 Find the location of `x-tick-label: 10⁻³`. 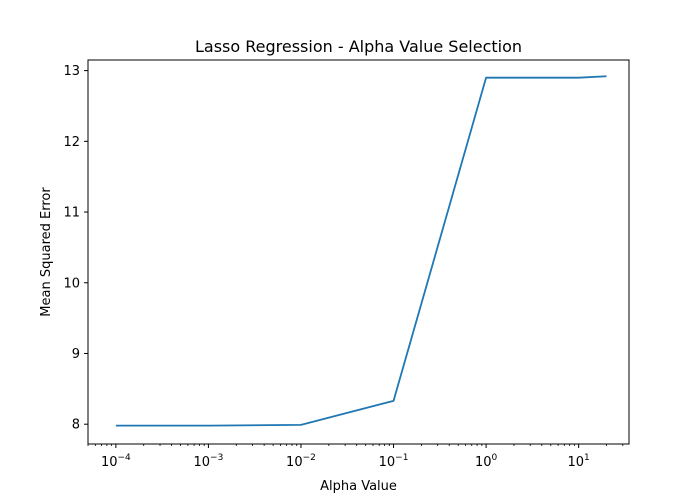

x-tick-label: 10⁻³ is located at coordinates (209, 461).